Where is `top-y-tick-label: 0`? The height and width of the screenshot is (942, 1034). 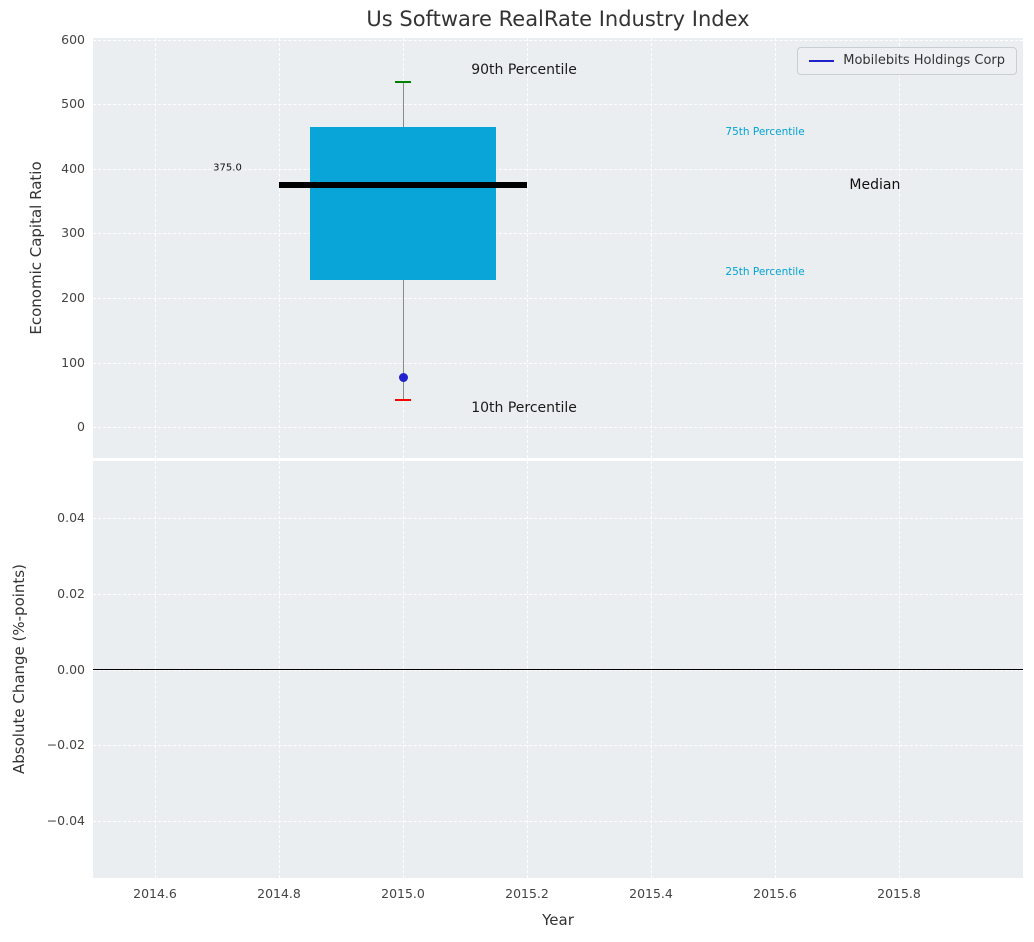 top-y-tick-label: 0 is located at coordinates (81, 427).